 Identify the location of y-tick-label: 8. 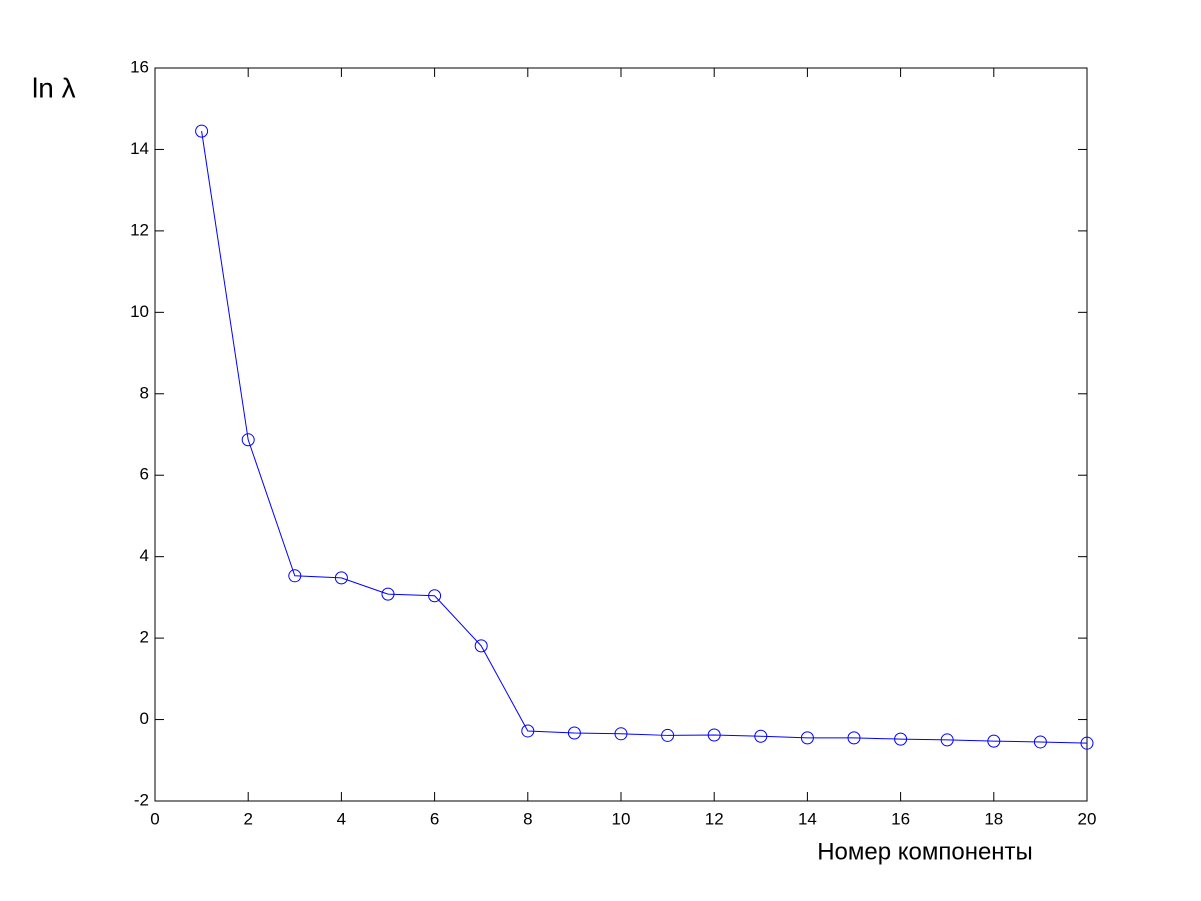
(144, 392).